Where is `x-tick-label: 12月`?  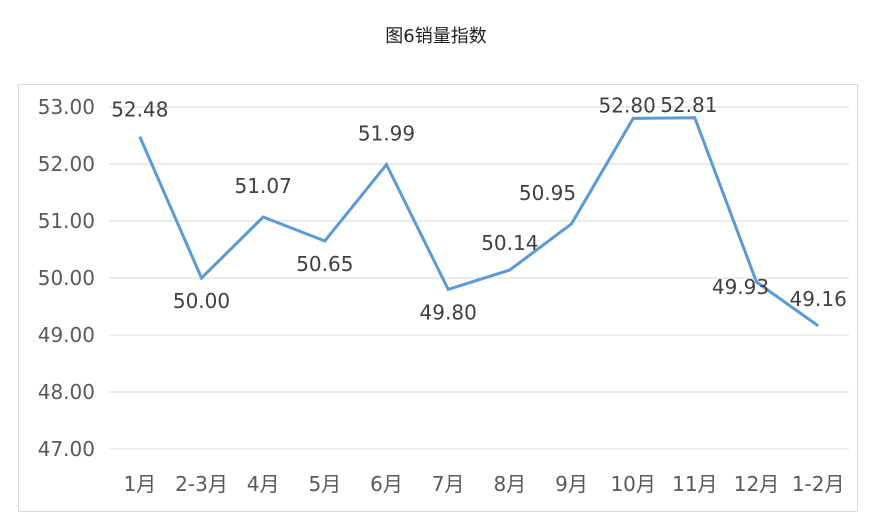
x-tick-label: 12月 is located at coordinates (756, 484).